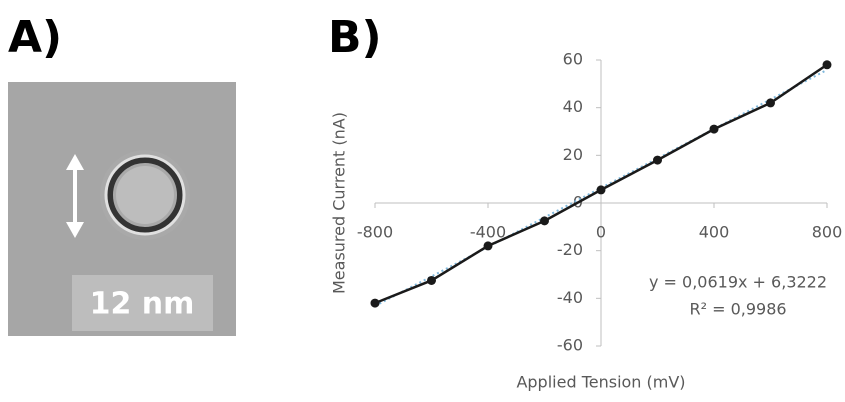  Describe the element at coordinates (488, 232) in the screenshot. I see `x-tick-label: -400` at that location.